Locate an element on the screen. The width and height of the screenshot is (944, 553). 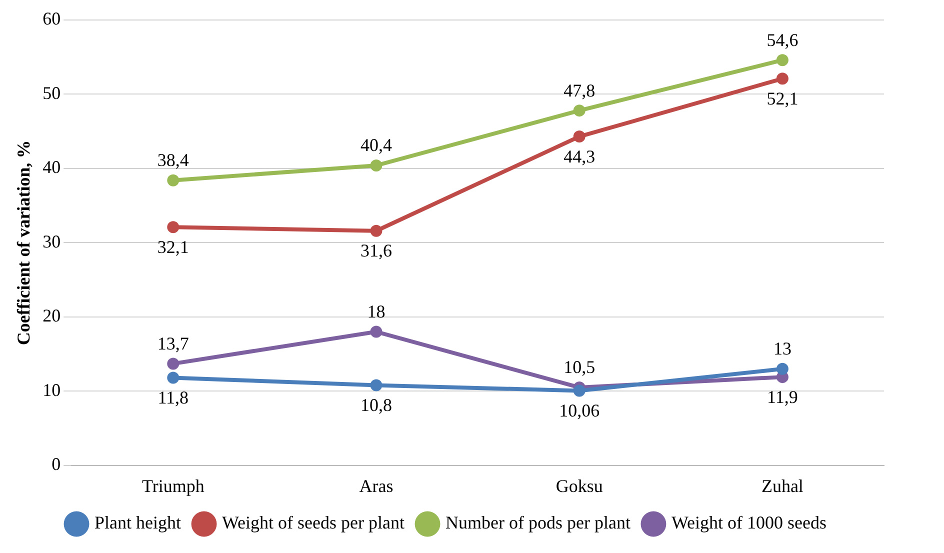
data-label: 31,6 is located at coordinates (376, 250).